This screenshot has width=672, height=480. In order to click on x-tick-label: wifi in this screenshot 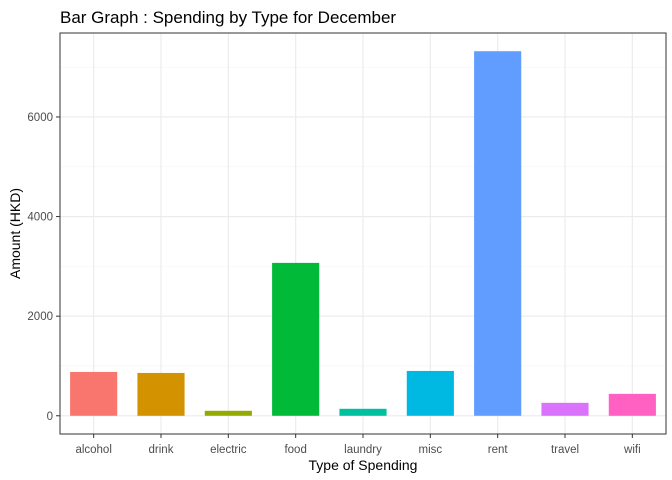, I will do `click(632, 450)`.